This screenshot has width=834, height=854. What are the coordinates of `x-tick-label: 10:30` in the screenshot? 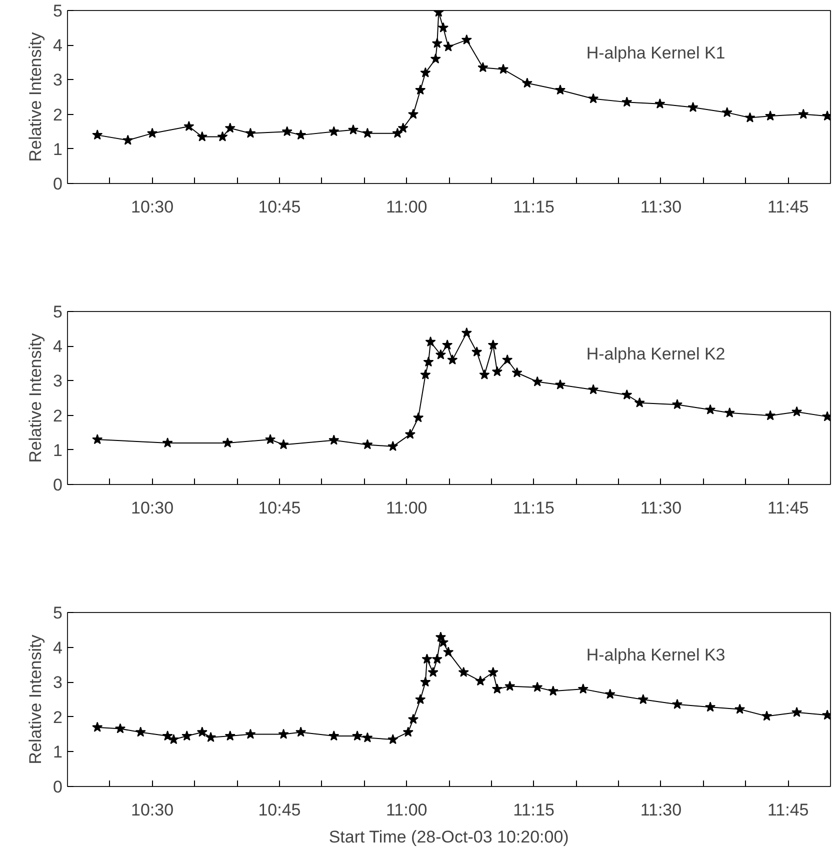 It's located at (152, 508).